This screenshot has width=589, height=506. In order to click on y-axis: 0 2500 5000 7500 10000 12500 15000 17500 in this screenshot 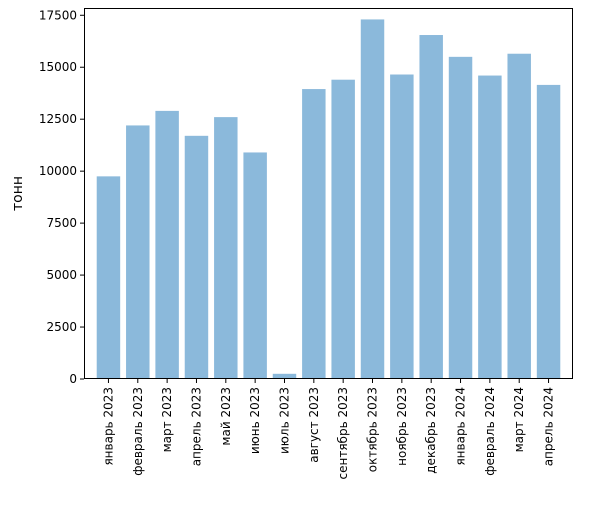, I will do `click(61, 197)`.